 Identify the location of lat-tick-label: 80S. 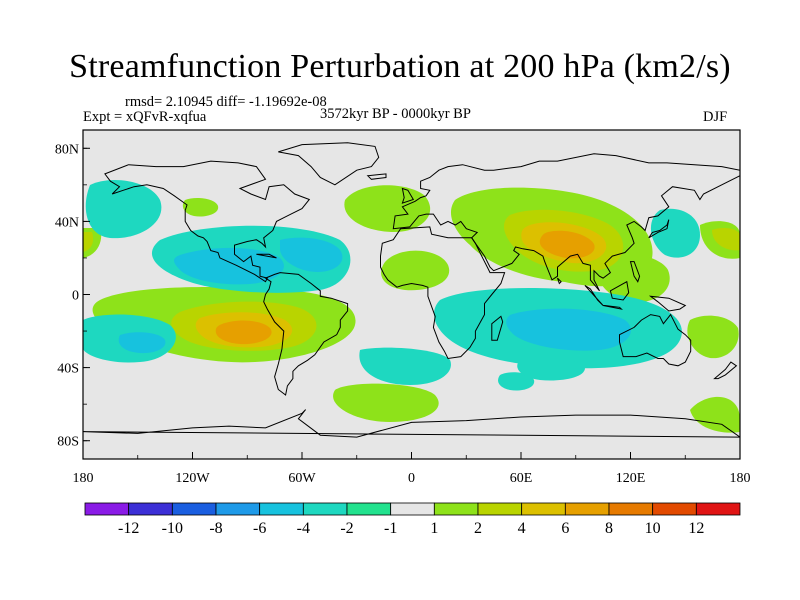
(68, 442).